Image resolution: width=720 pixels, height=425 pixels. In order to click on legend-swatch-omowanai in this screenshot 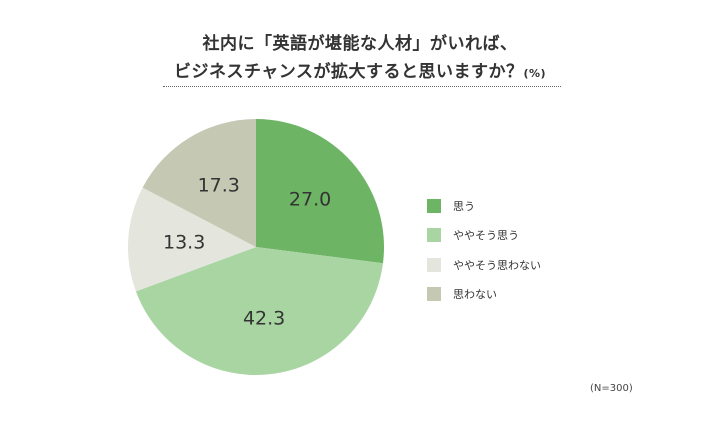, I will do `click(434, 294)`.